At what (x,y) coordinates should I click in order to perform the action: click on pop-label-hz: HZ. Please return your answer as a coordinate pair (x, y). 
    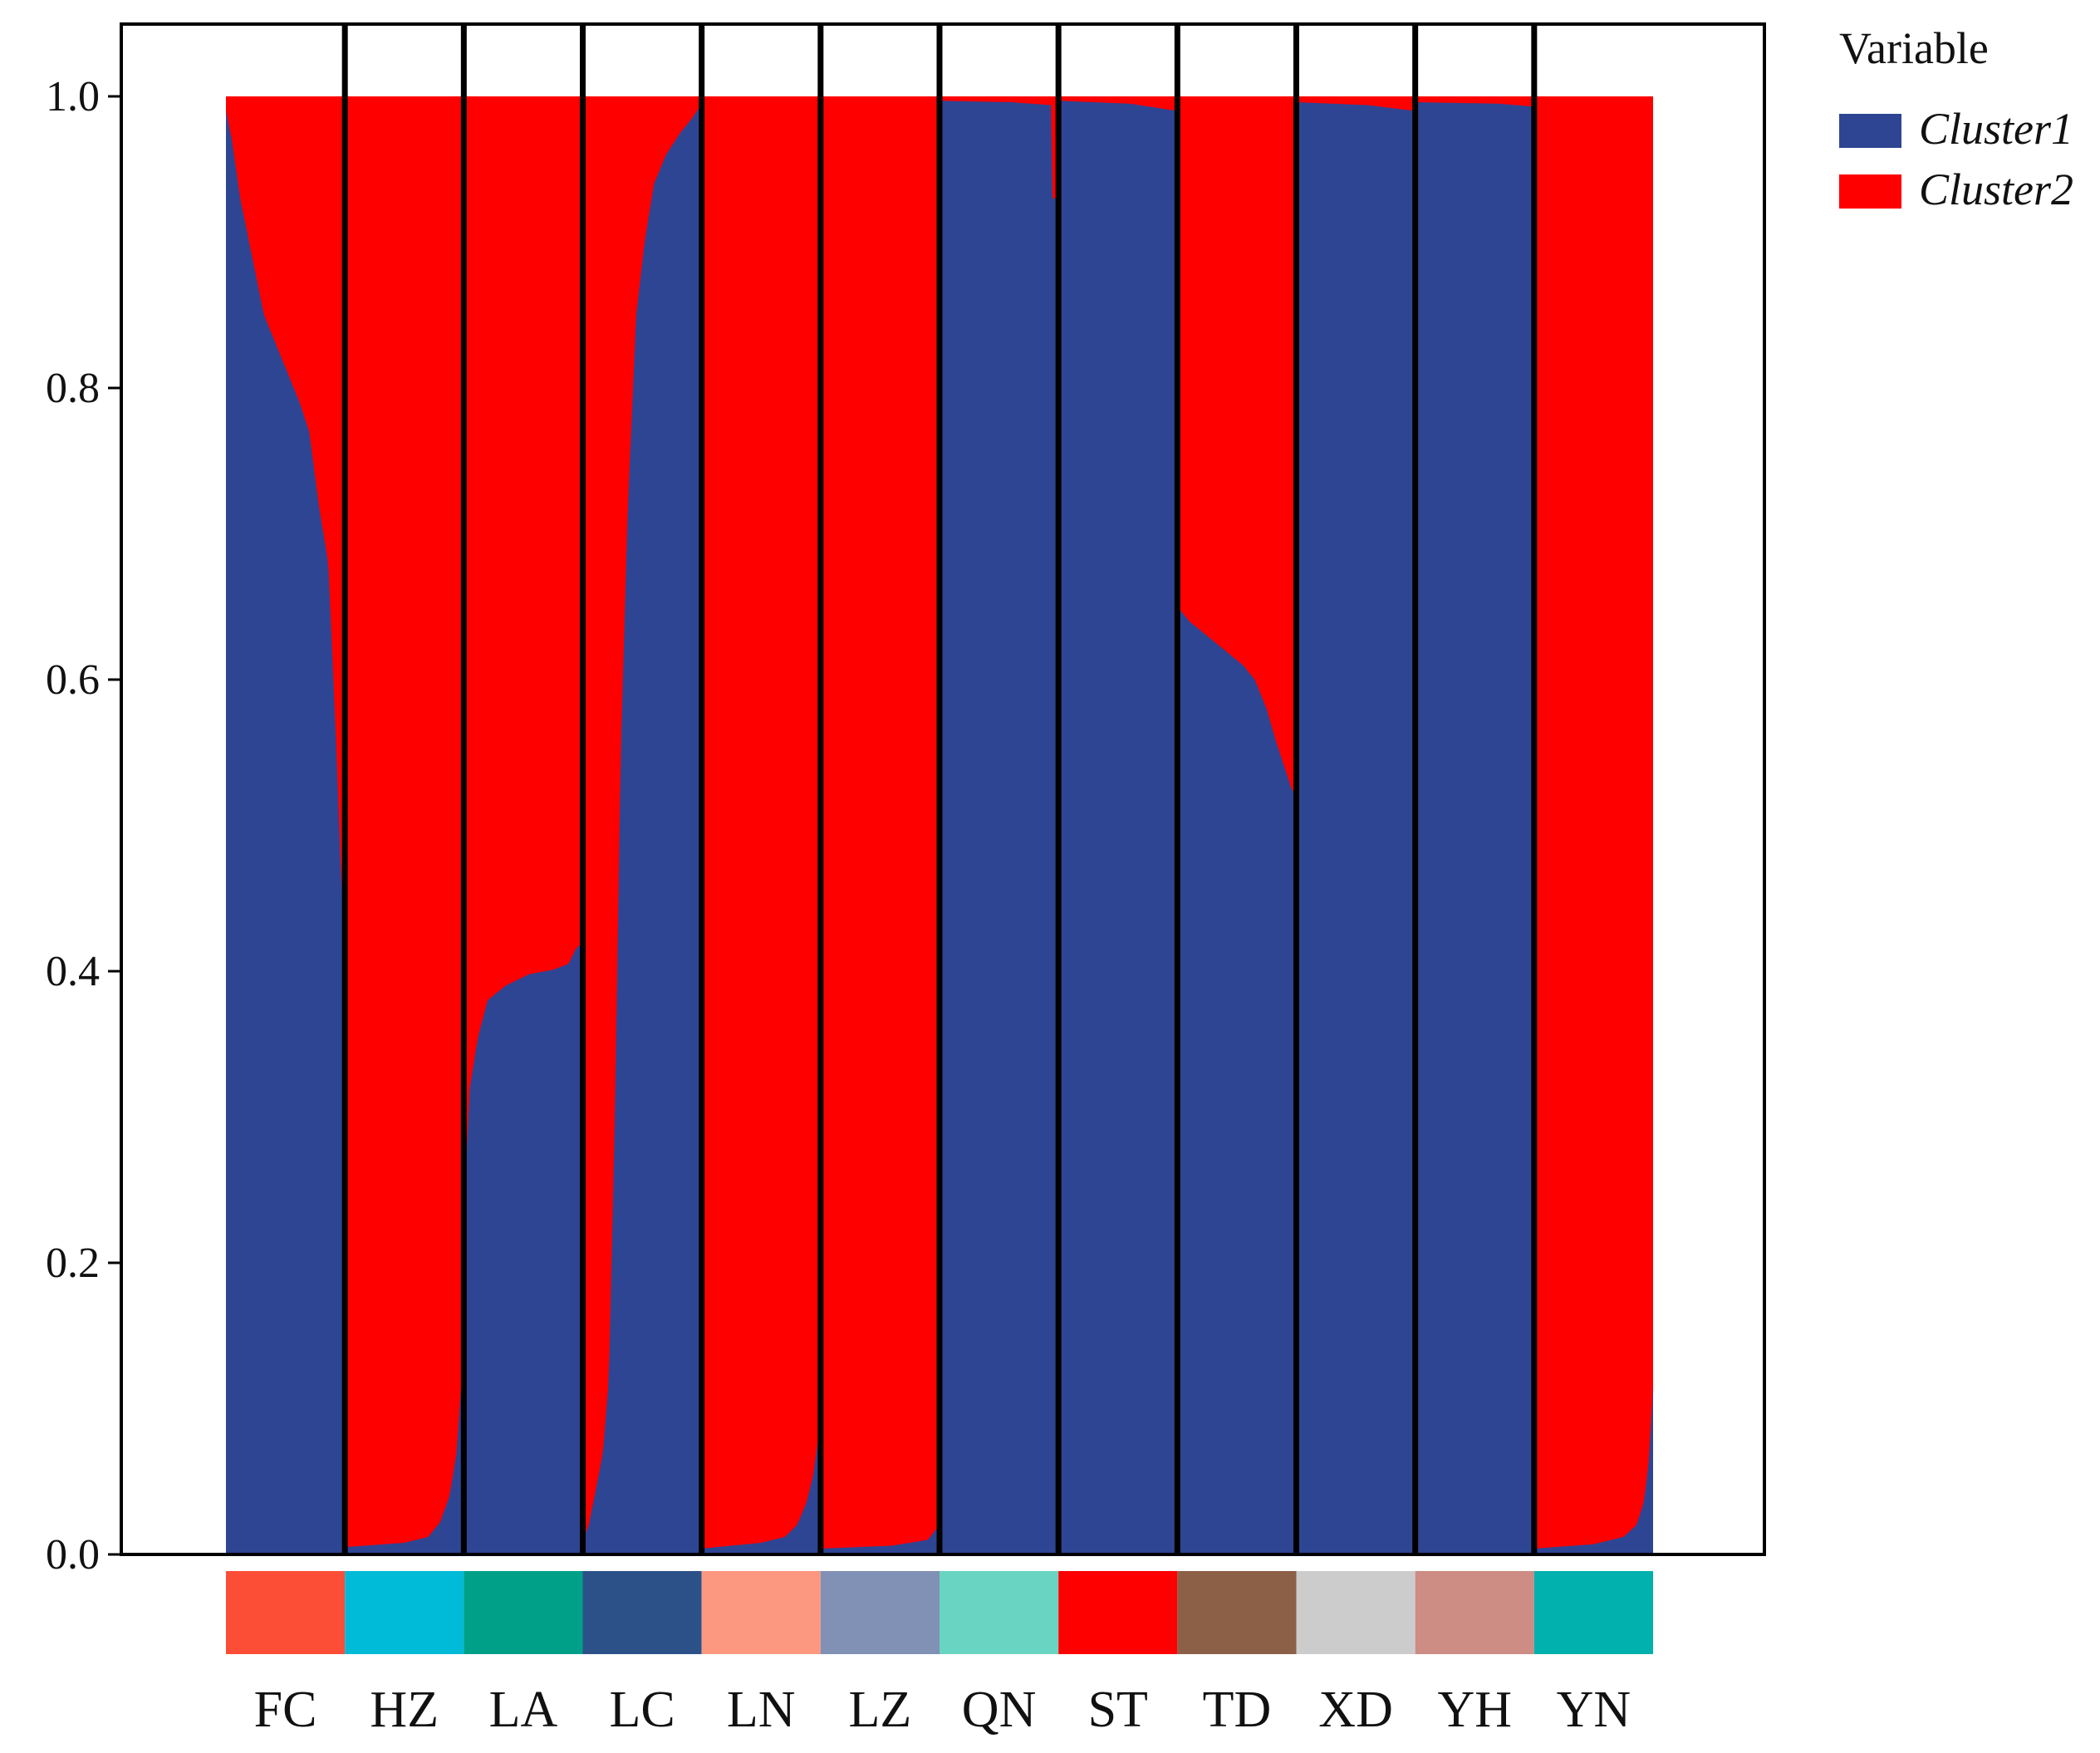
    Looking at the image, I should click on (404, 1710).